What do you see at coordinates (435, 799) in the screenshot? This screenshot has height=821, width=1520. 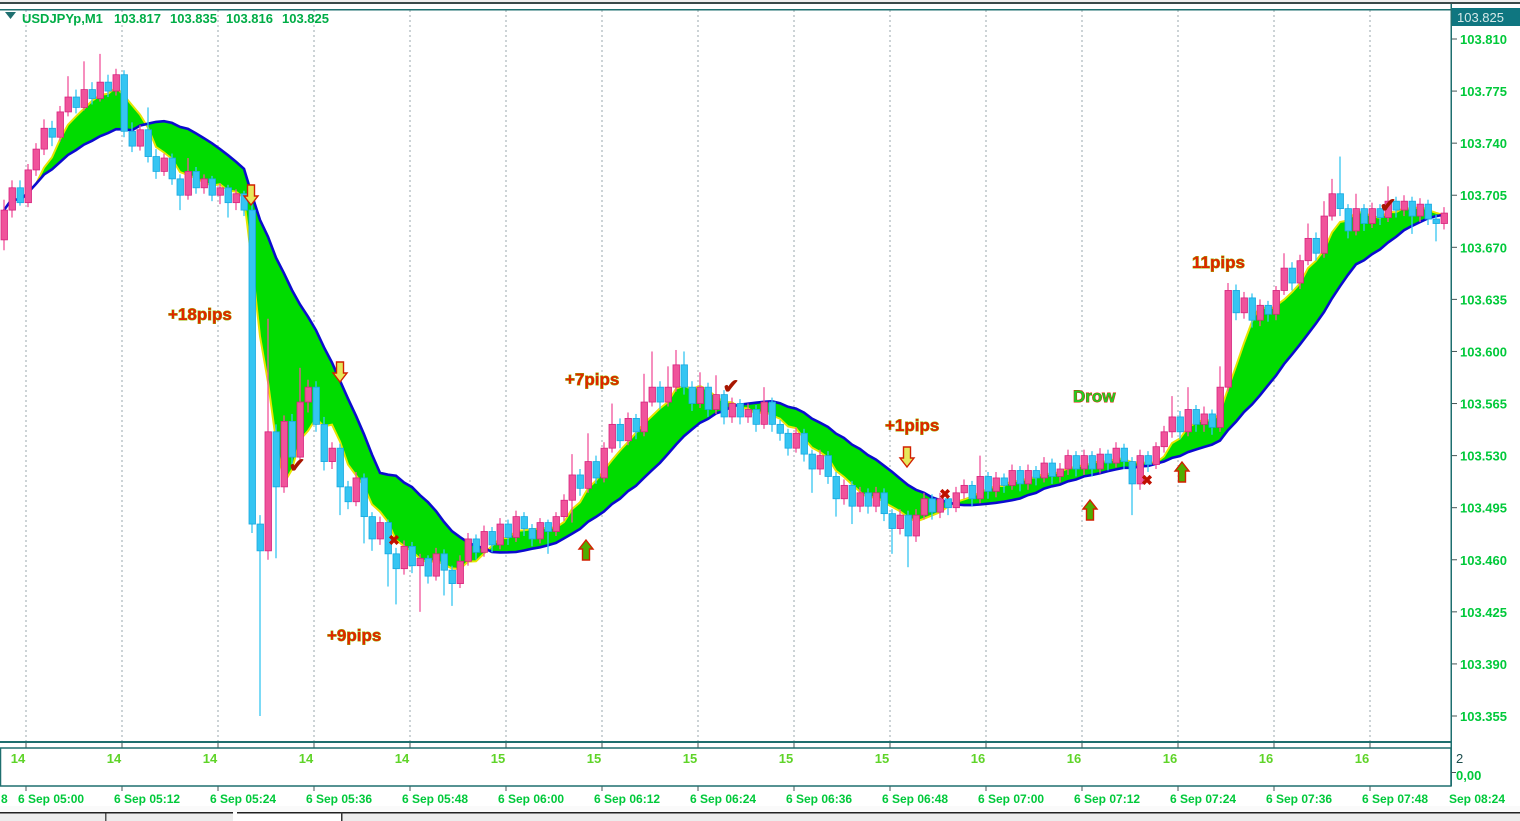 I see `time-axis-label: 6 Sep 05:48` at bounding box center [435, 799].